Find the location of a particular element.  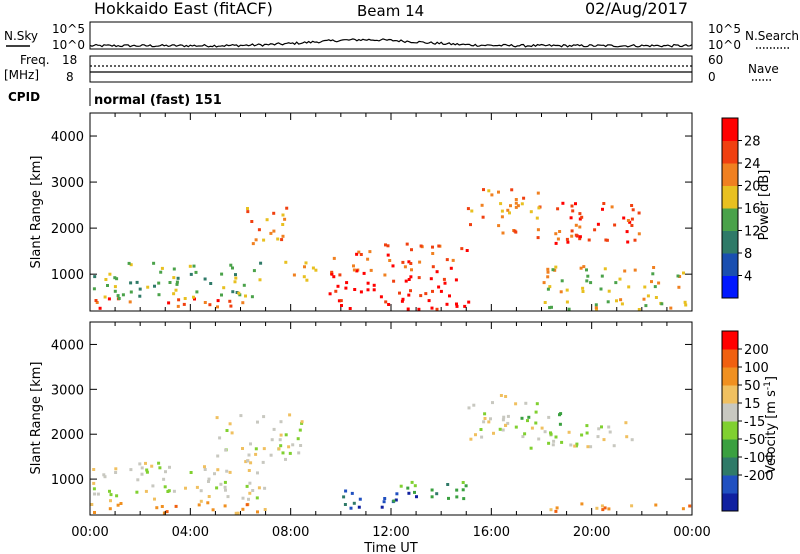

colorbar-tick-label: 15 is located at coordinates (752, 404).